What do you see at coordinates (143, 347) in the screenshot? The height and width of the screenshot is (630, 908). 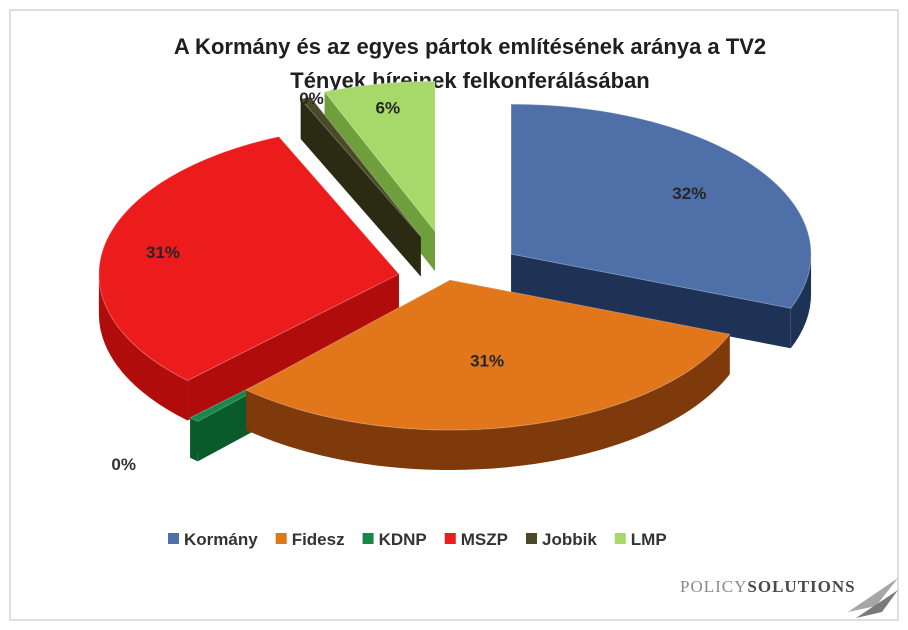 I see `slice-rim-mszp` at bounding box center [143, 347].